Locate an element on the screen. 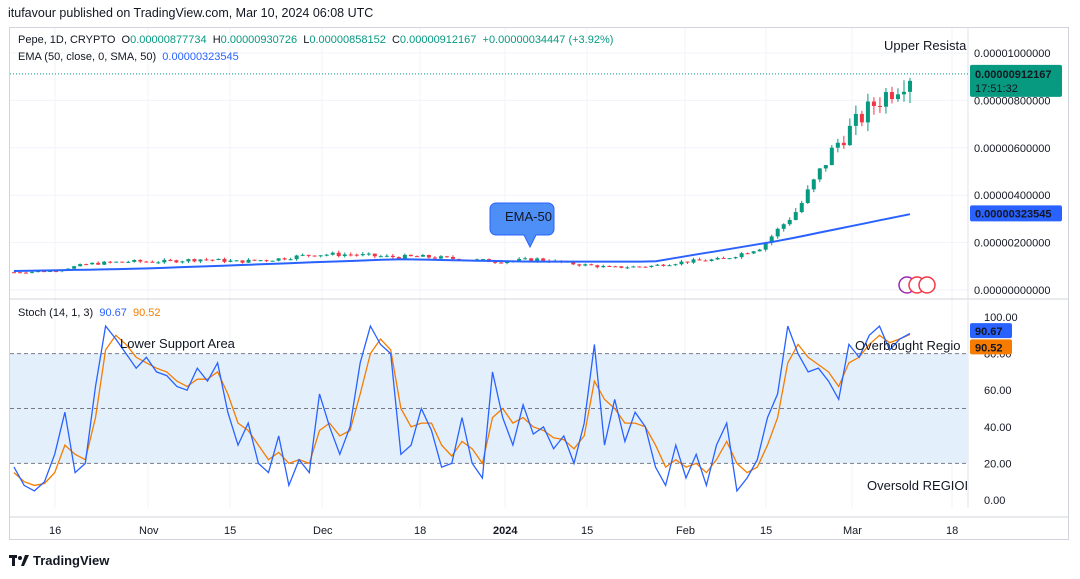 The height and width of the screenshot is (579, 1080). price-tick-label: 0.00000600000 is located at coordinates (1012, 149).